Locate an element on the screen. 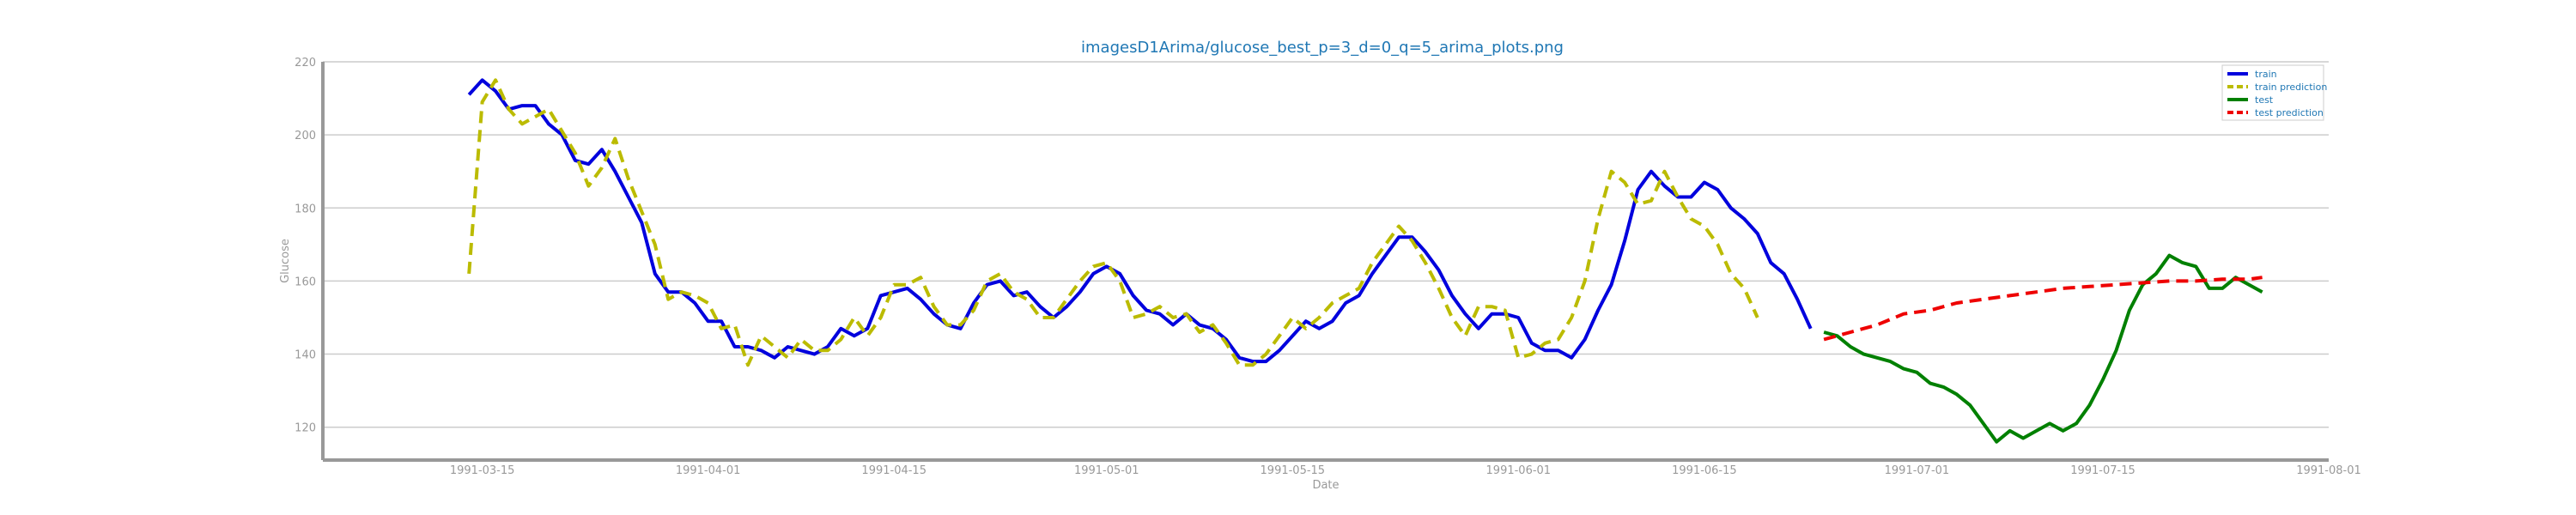  y-axis-ticks: 120 140 160 180 200 220 is located at coordinates (305, 246).